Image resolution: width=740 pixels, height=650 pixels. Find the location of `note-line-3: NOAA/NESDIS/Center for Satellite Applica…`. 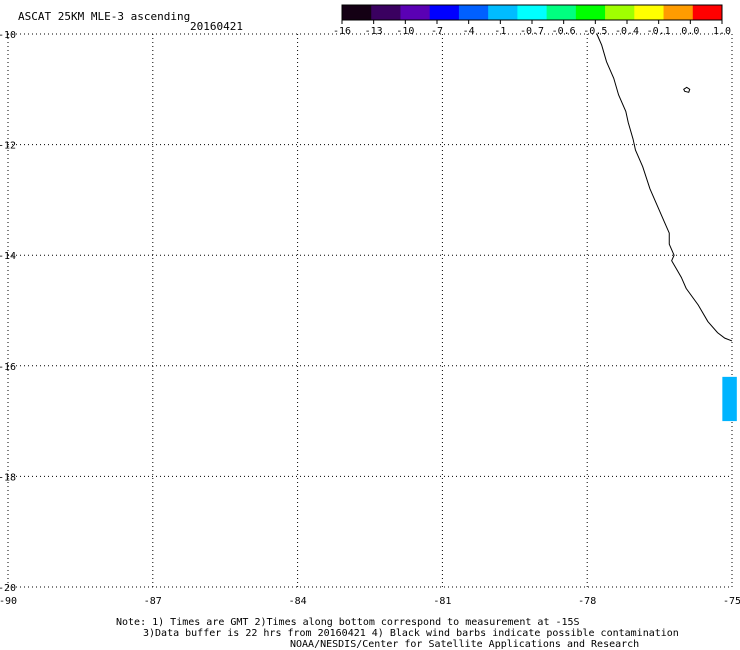

note-line-3: NOAA/NESDIS/Center for Satellite Applica… is located at coordinates (465, 644).